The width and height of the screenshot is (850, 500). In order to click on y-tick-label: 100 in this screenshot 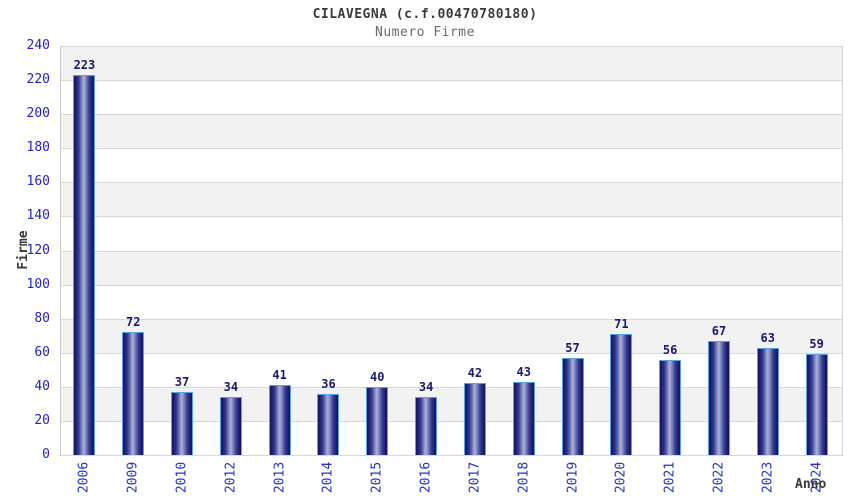, I will do `click(38, 284)`.